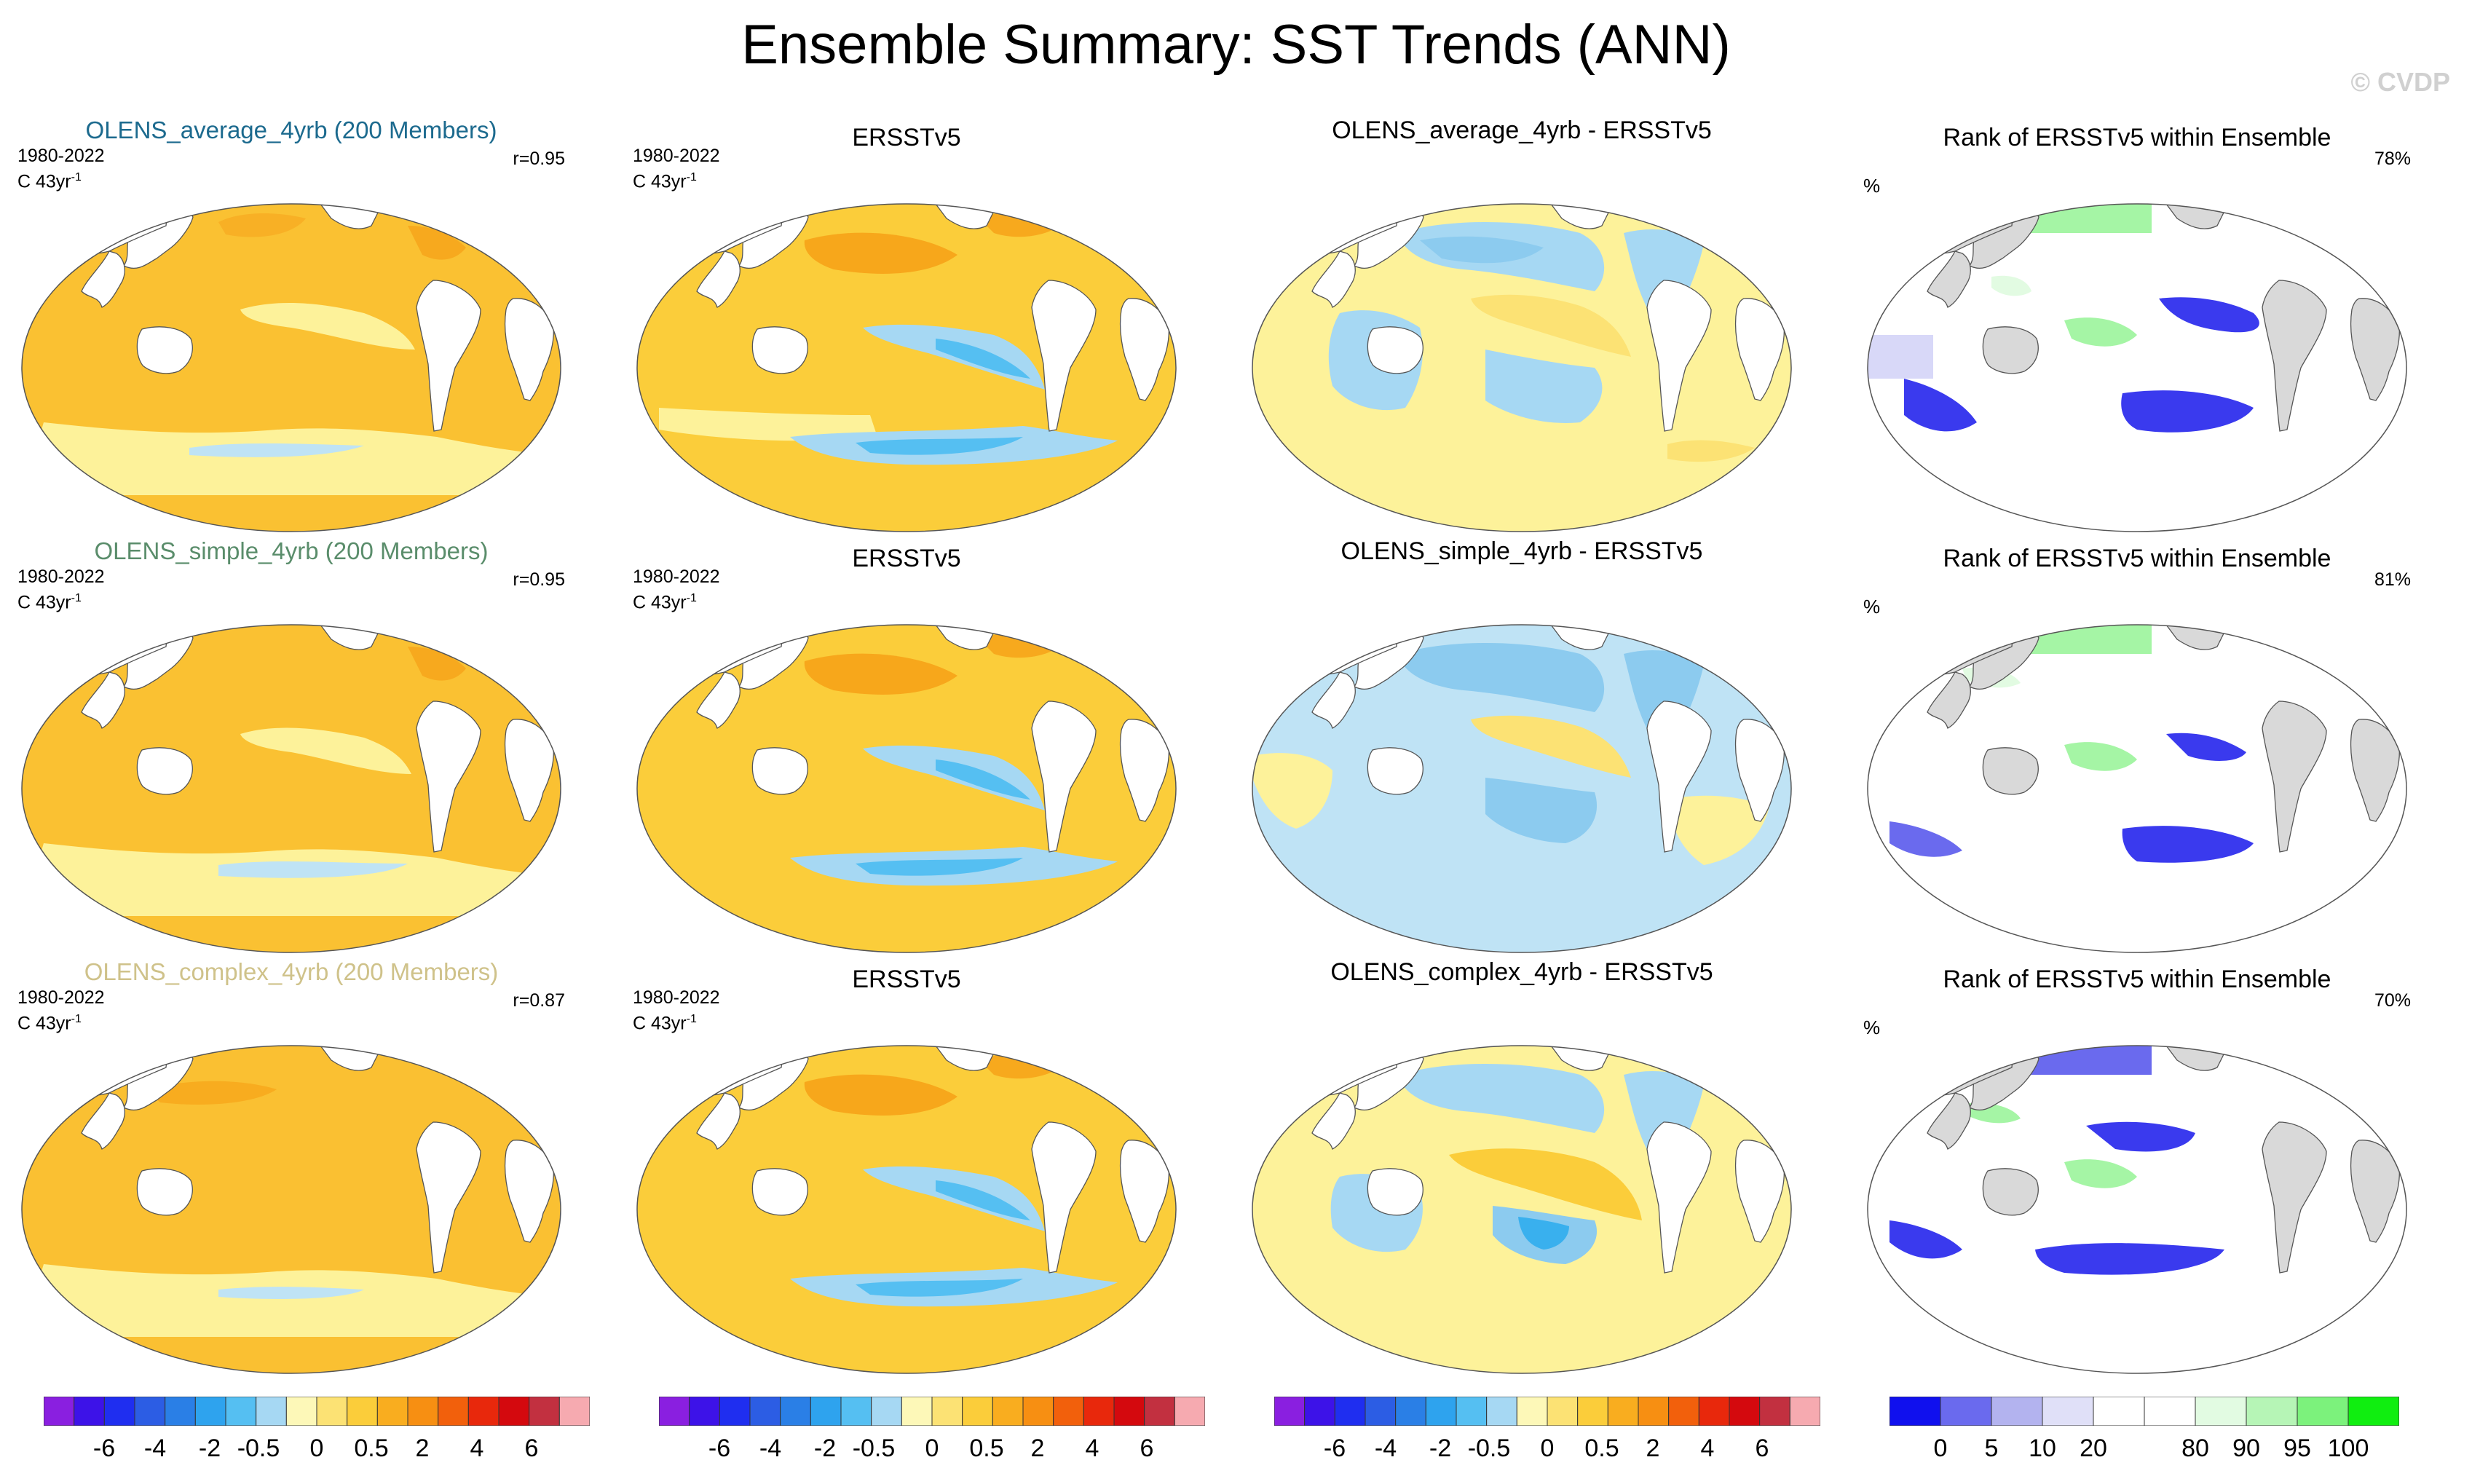 This screenshot has height=1484, width=2472. I want to click on colorbar-trend-3: -6 -4 -2 -0.5 0 0.5 2 4 6, so click(1547, 1440).